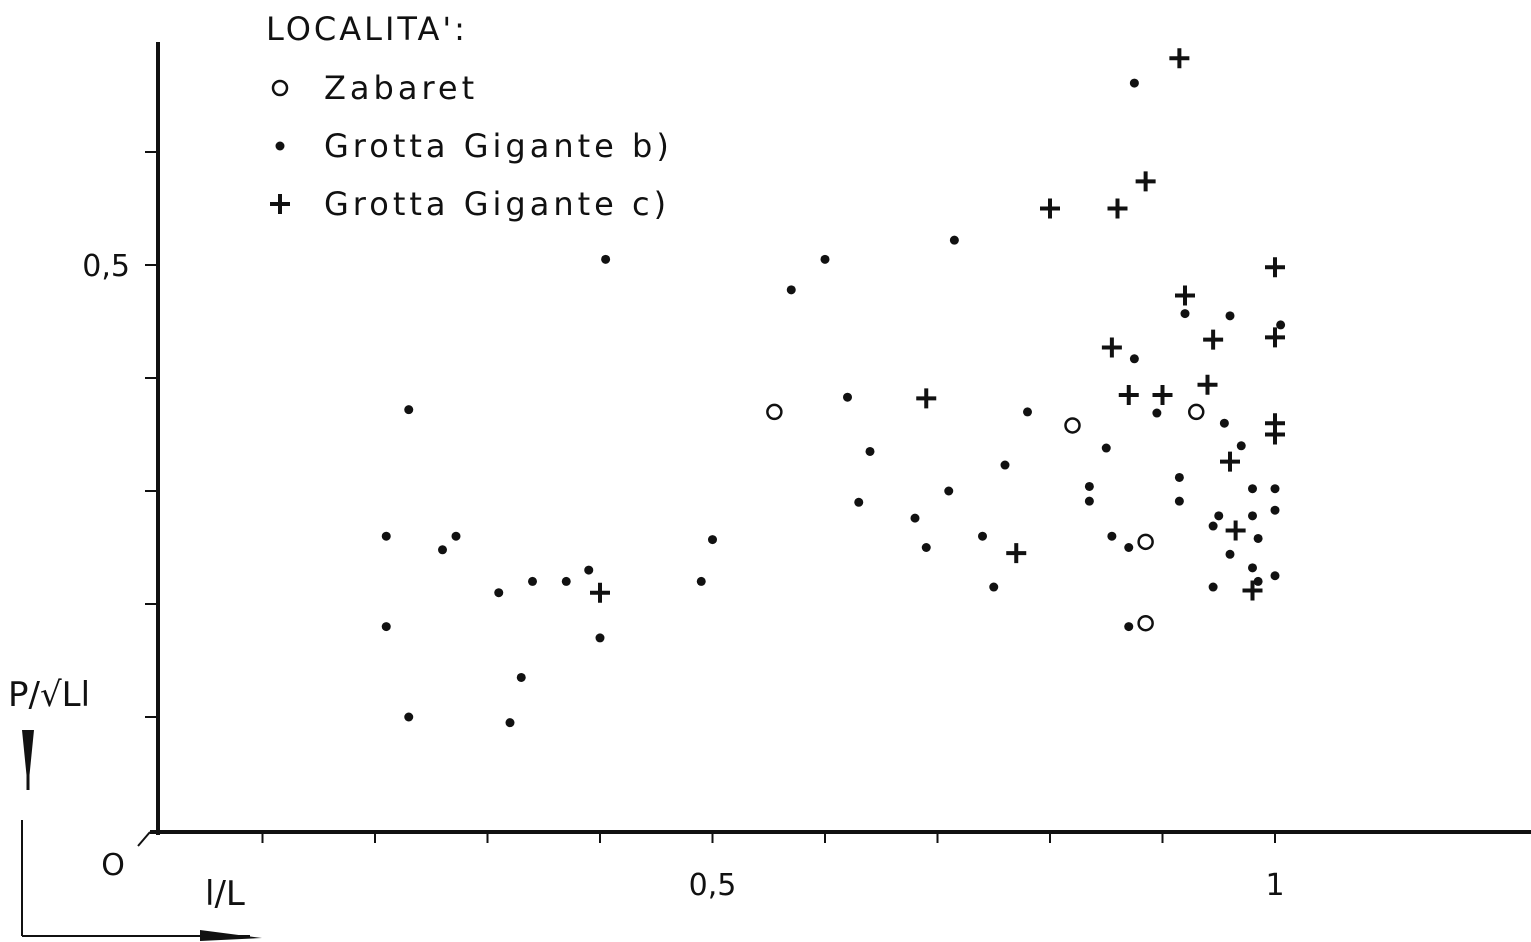 Image resolution: width=1531 pixels, height=942 pixels. Describe the element at coordinates (231, 935) in the screenshot. I see `x-axis-arrow-icon` at that location.